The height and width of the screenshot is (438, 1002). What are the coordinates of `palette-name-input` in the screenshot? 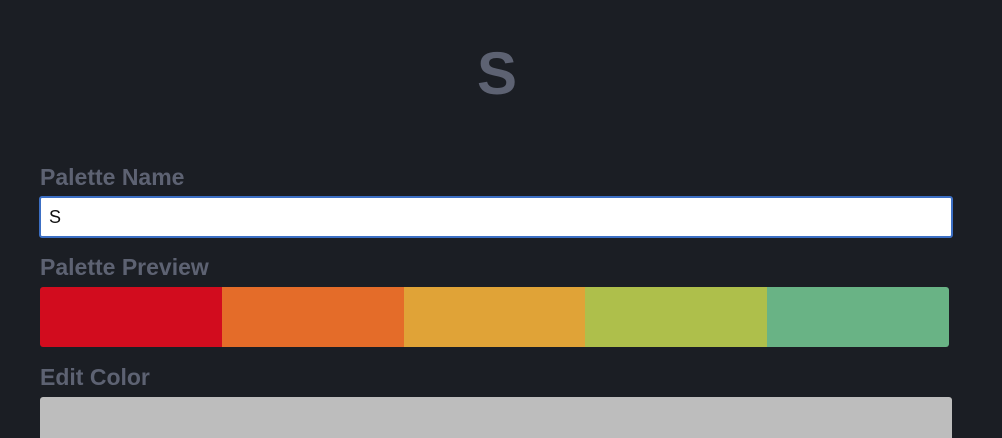 It's located at (496, 217).